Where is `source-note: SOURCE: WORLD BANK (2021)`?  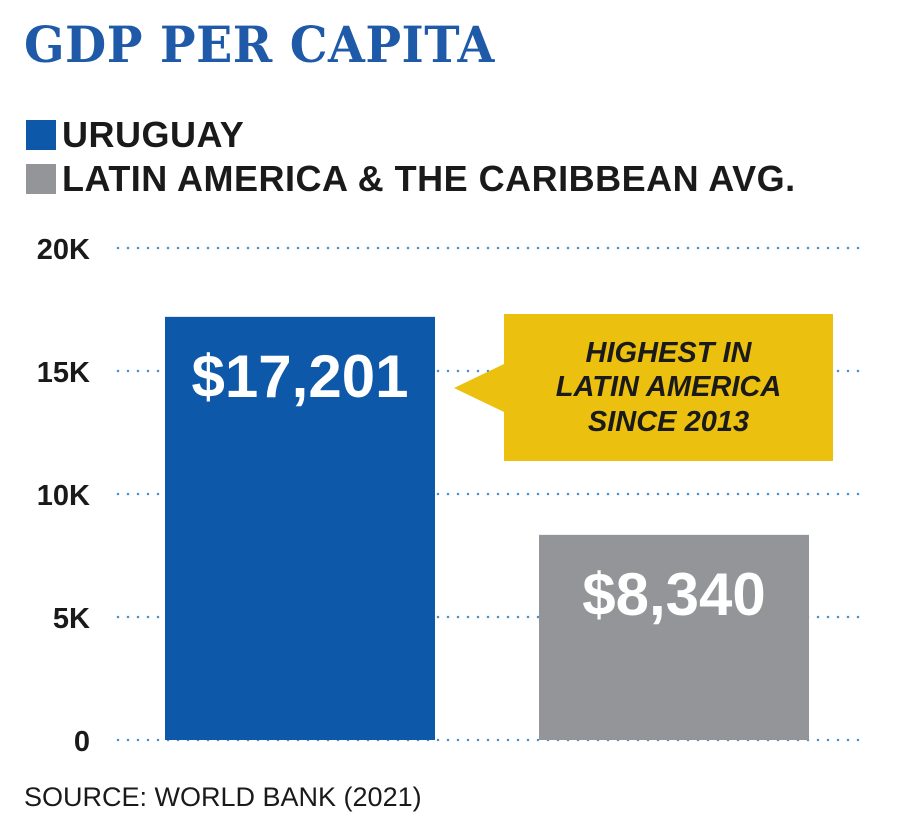
source-note: SOURCE: WORLD BANK (2021) is located at coordinates (223, 797).